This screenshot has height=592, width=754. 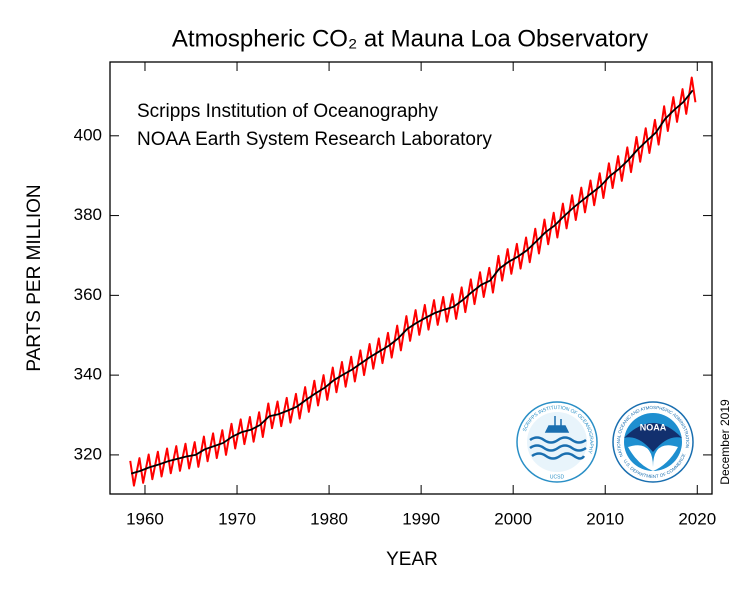 I want to click on x-tick-label: 1980, so click(x=329, y=518).